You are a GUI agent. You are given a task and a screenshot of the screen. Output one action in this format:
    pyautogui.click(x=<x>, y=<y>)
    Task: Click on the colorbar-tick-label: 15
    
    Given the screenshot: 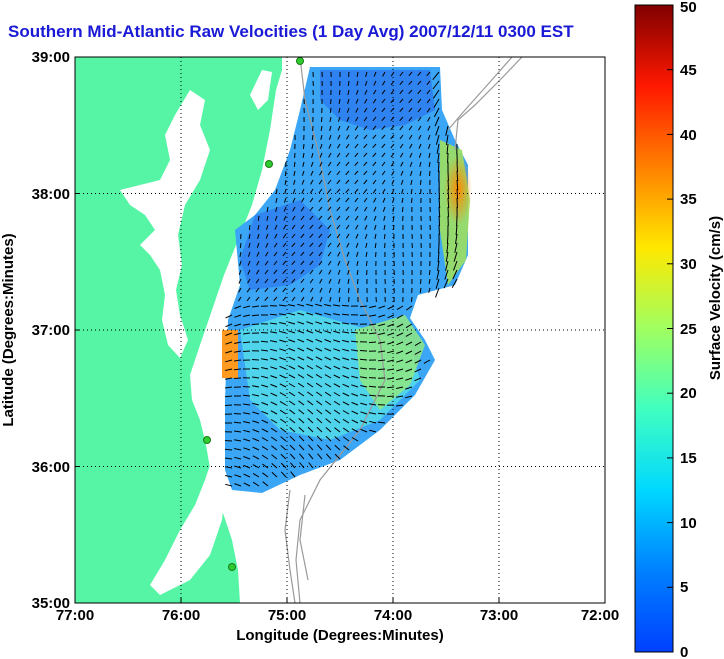 What is the action you would take?
    pyautogui.click(x=688, y=458)
    